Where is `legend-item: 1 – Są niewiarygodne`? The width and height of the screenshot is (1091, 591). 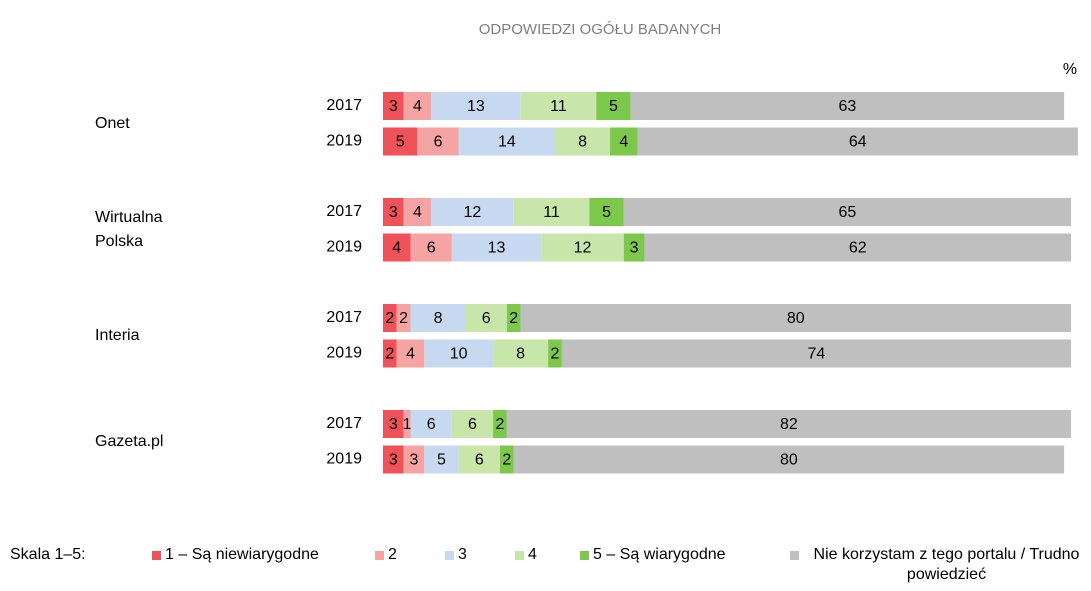
legend-item: 1 – Są niewiarygodne is located at coordinates (235, 555).